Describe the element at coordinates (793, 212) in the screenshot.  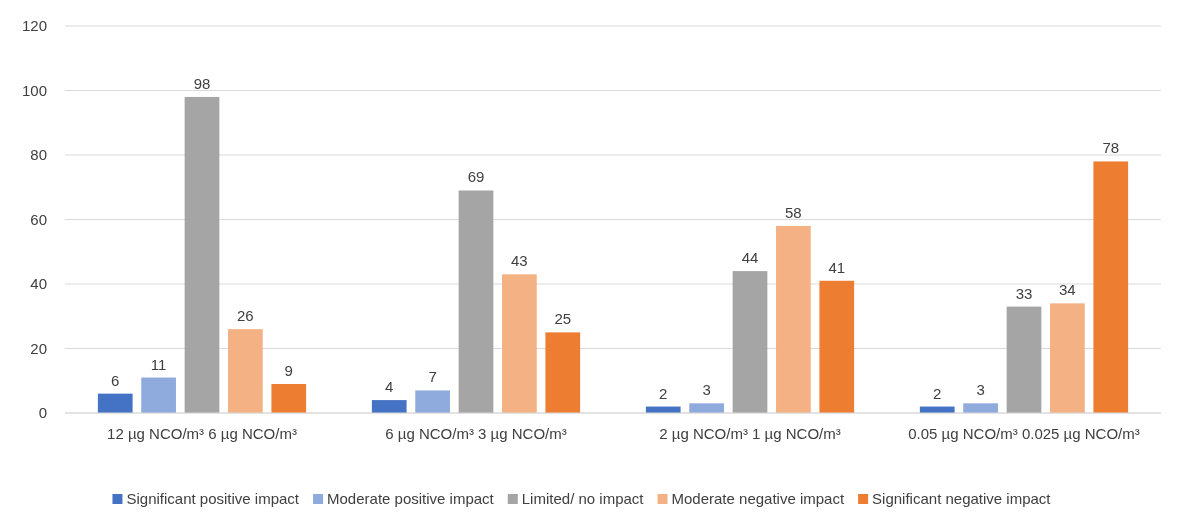
I see `data-label: 58` at that location.